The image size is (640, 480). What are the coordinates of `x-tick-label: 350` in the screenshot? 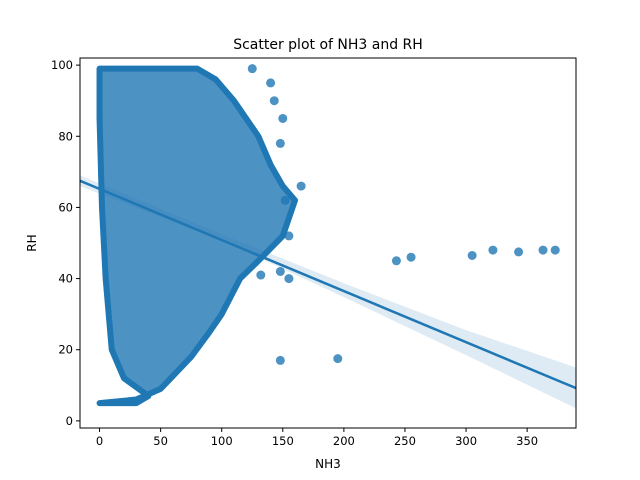 It's located at (527, 441).